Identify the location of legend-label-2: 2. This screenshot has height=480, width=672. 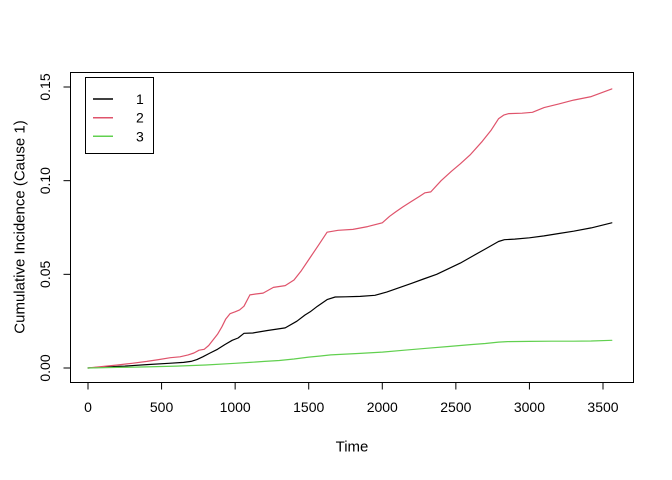
(140, 118).